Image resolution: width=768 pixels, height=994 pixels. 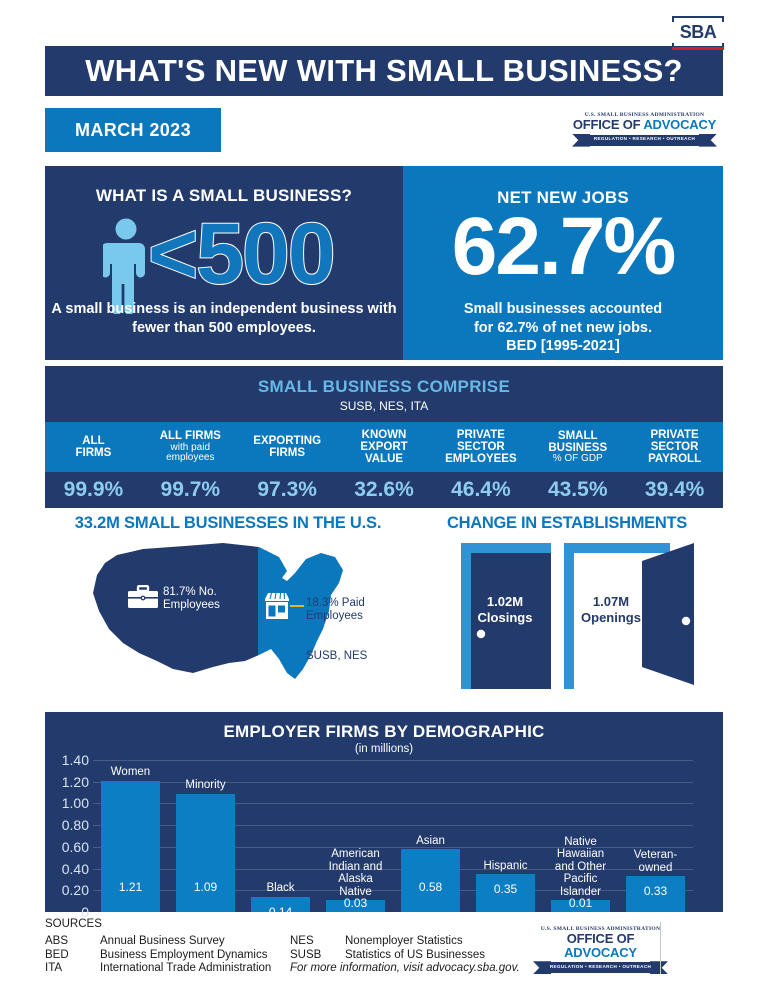 I want to click on net-new-jobs-panel: NET NEW JOBS, so click(x=563, y=263).